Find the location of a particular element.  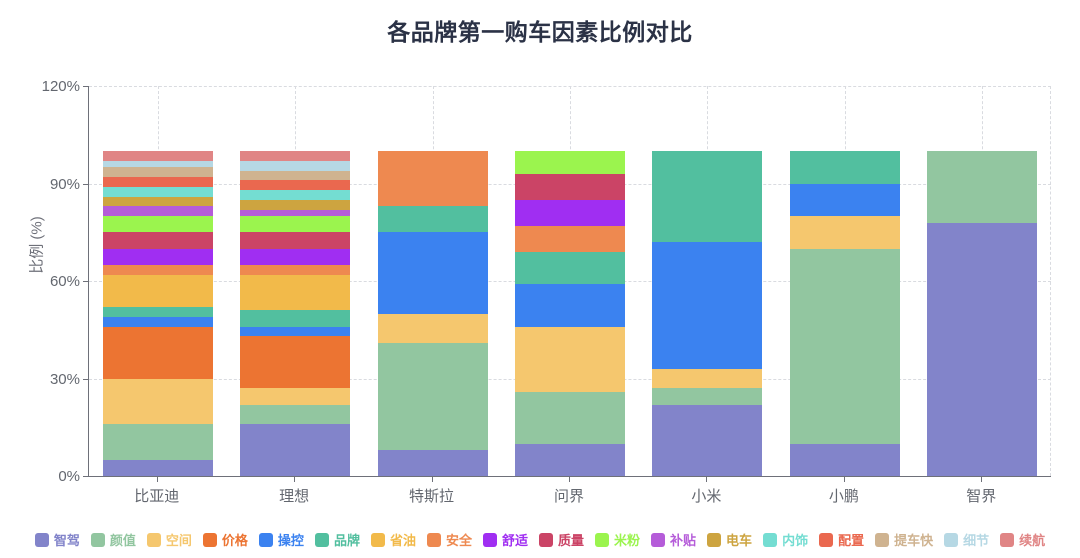

legend-item-品牌: 品牌 is located at coordinates (337, 540).